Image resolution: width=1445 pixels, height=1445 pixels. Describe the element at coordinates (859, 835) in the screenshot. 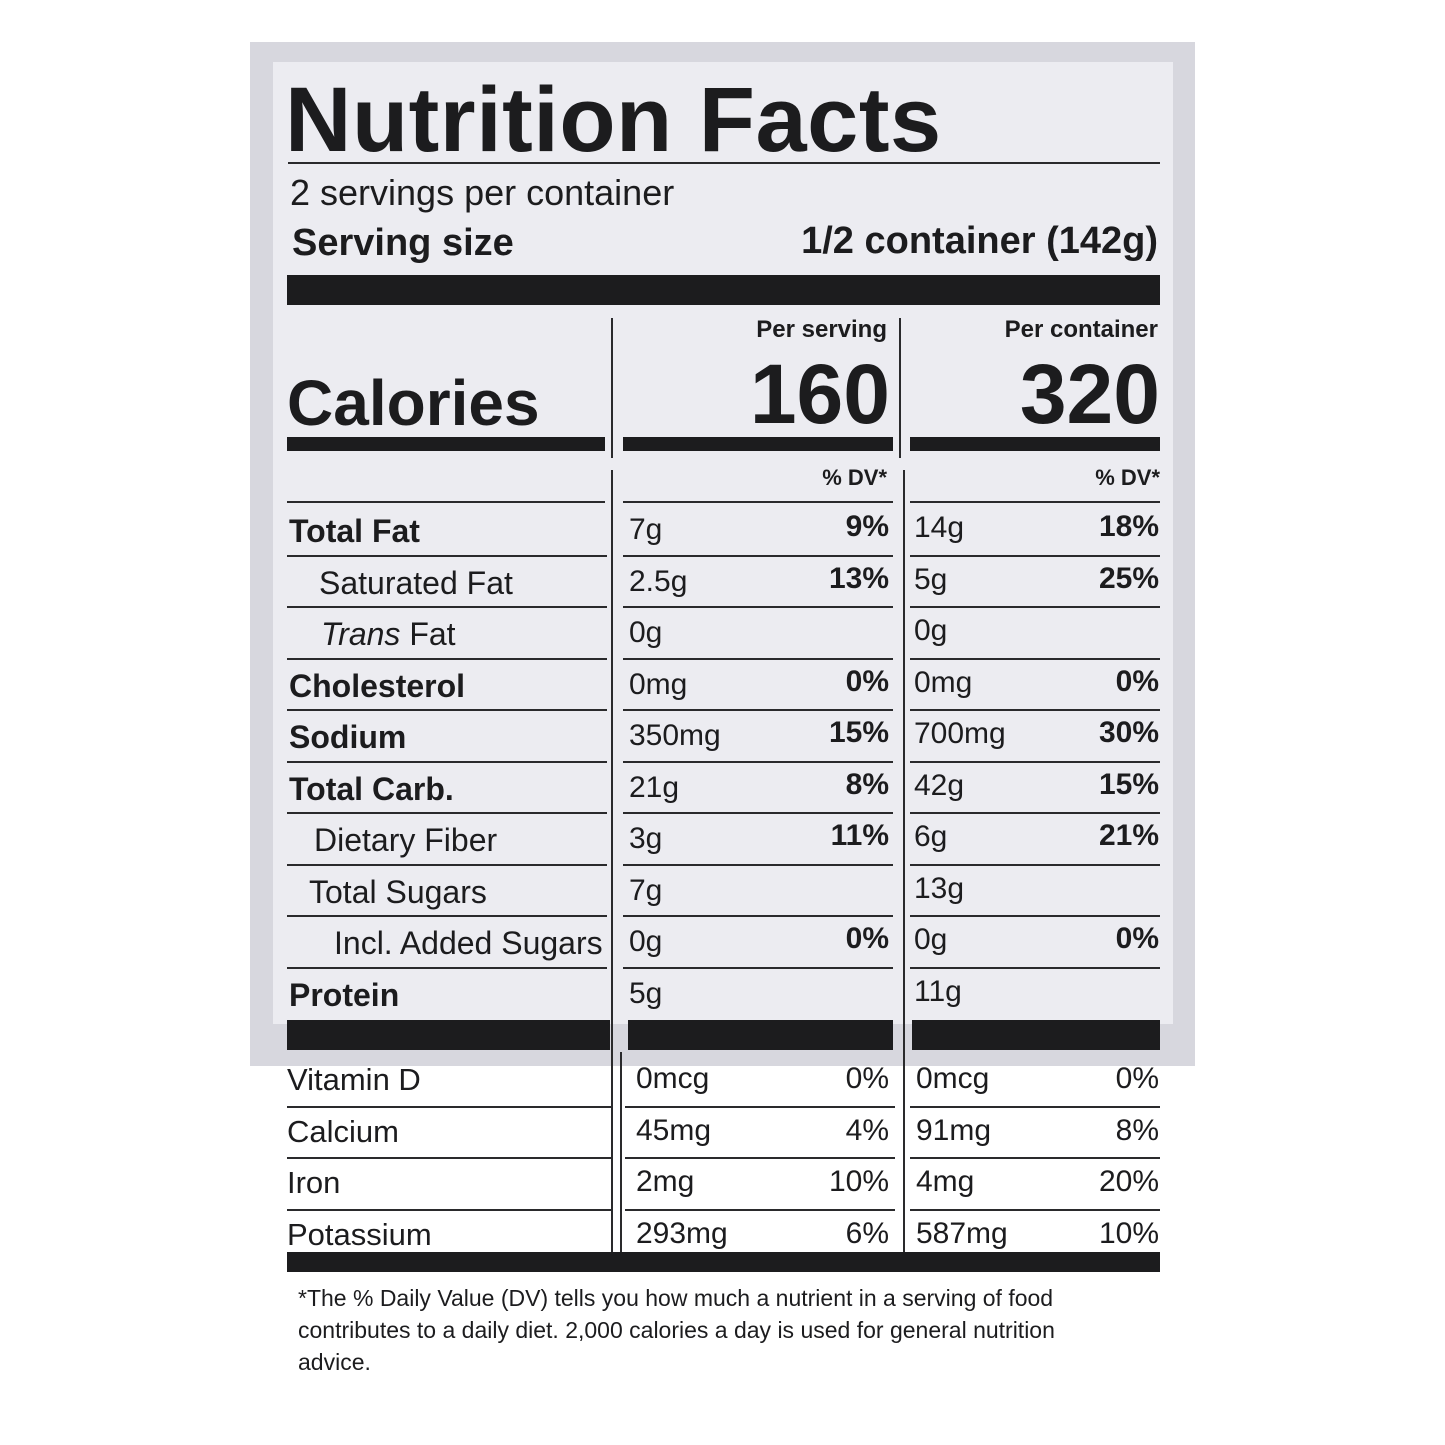

I see `serving-dv: 11%` at that location.